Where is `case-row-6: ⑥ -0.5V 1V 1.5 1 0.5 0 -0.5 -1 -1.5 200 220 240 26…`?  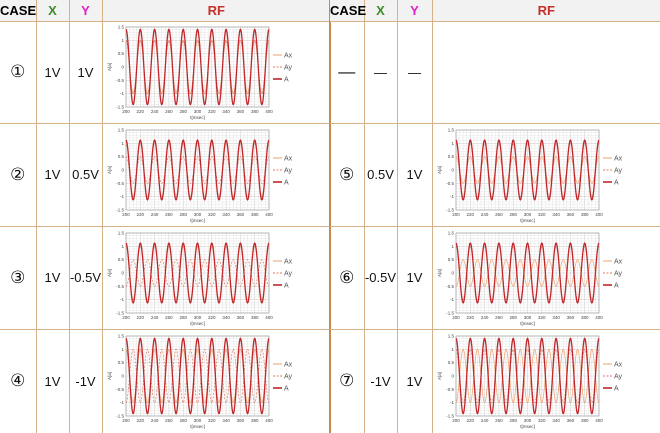 case-row-6: ⑥ -0.5V 1V 1.5 1 0.5 0 -0.5 -1 -1.5 200 220 240 26… is located at coordinates (495, 277).